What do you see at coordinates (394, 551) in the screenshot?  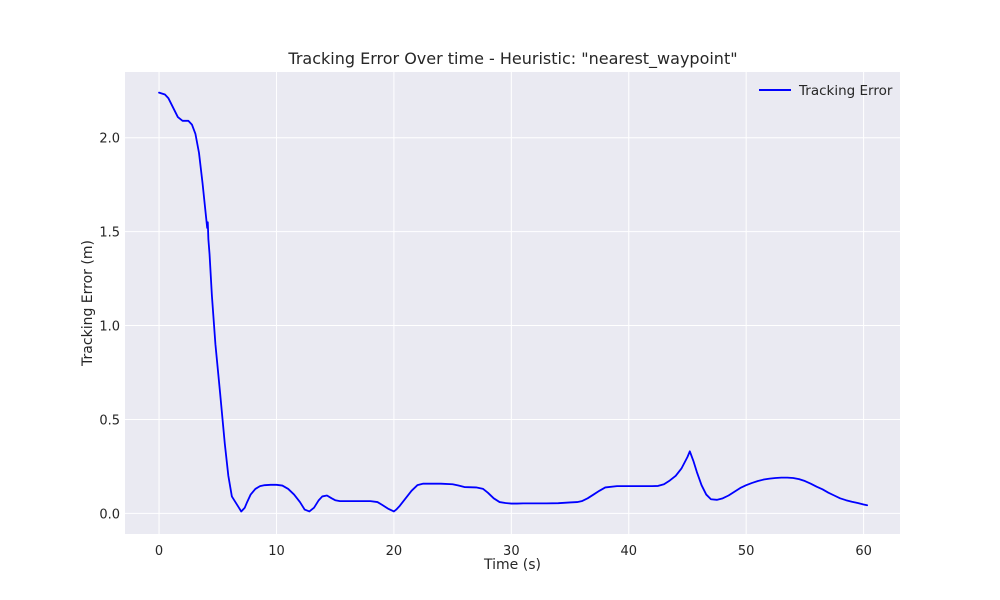 I see `x-tick-label: 20` at bounding box center [394, 551].